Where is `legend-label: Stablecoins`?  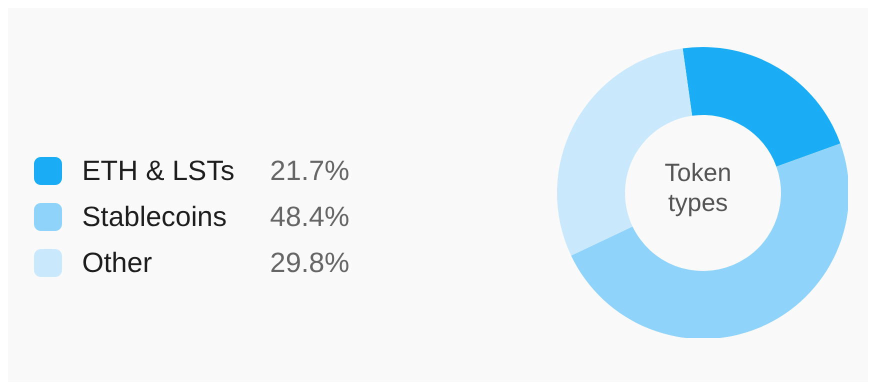
legend-label: Stablecoins is located at coordinates (155, 217).